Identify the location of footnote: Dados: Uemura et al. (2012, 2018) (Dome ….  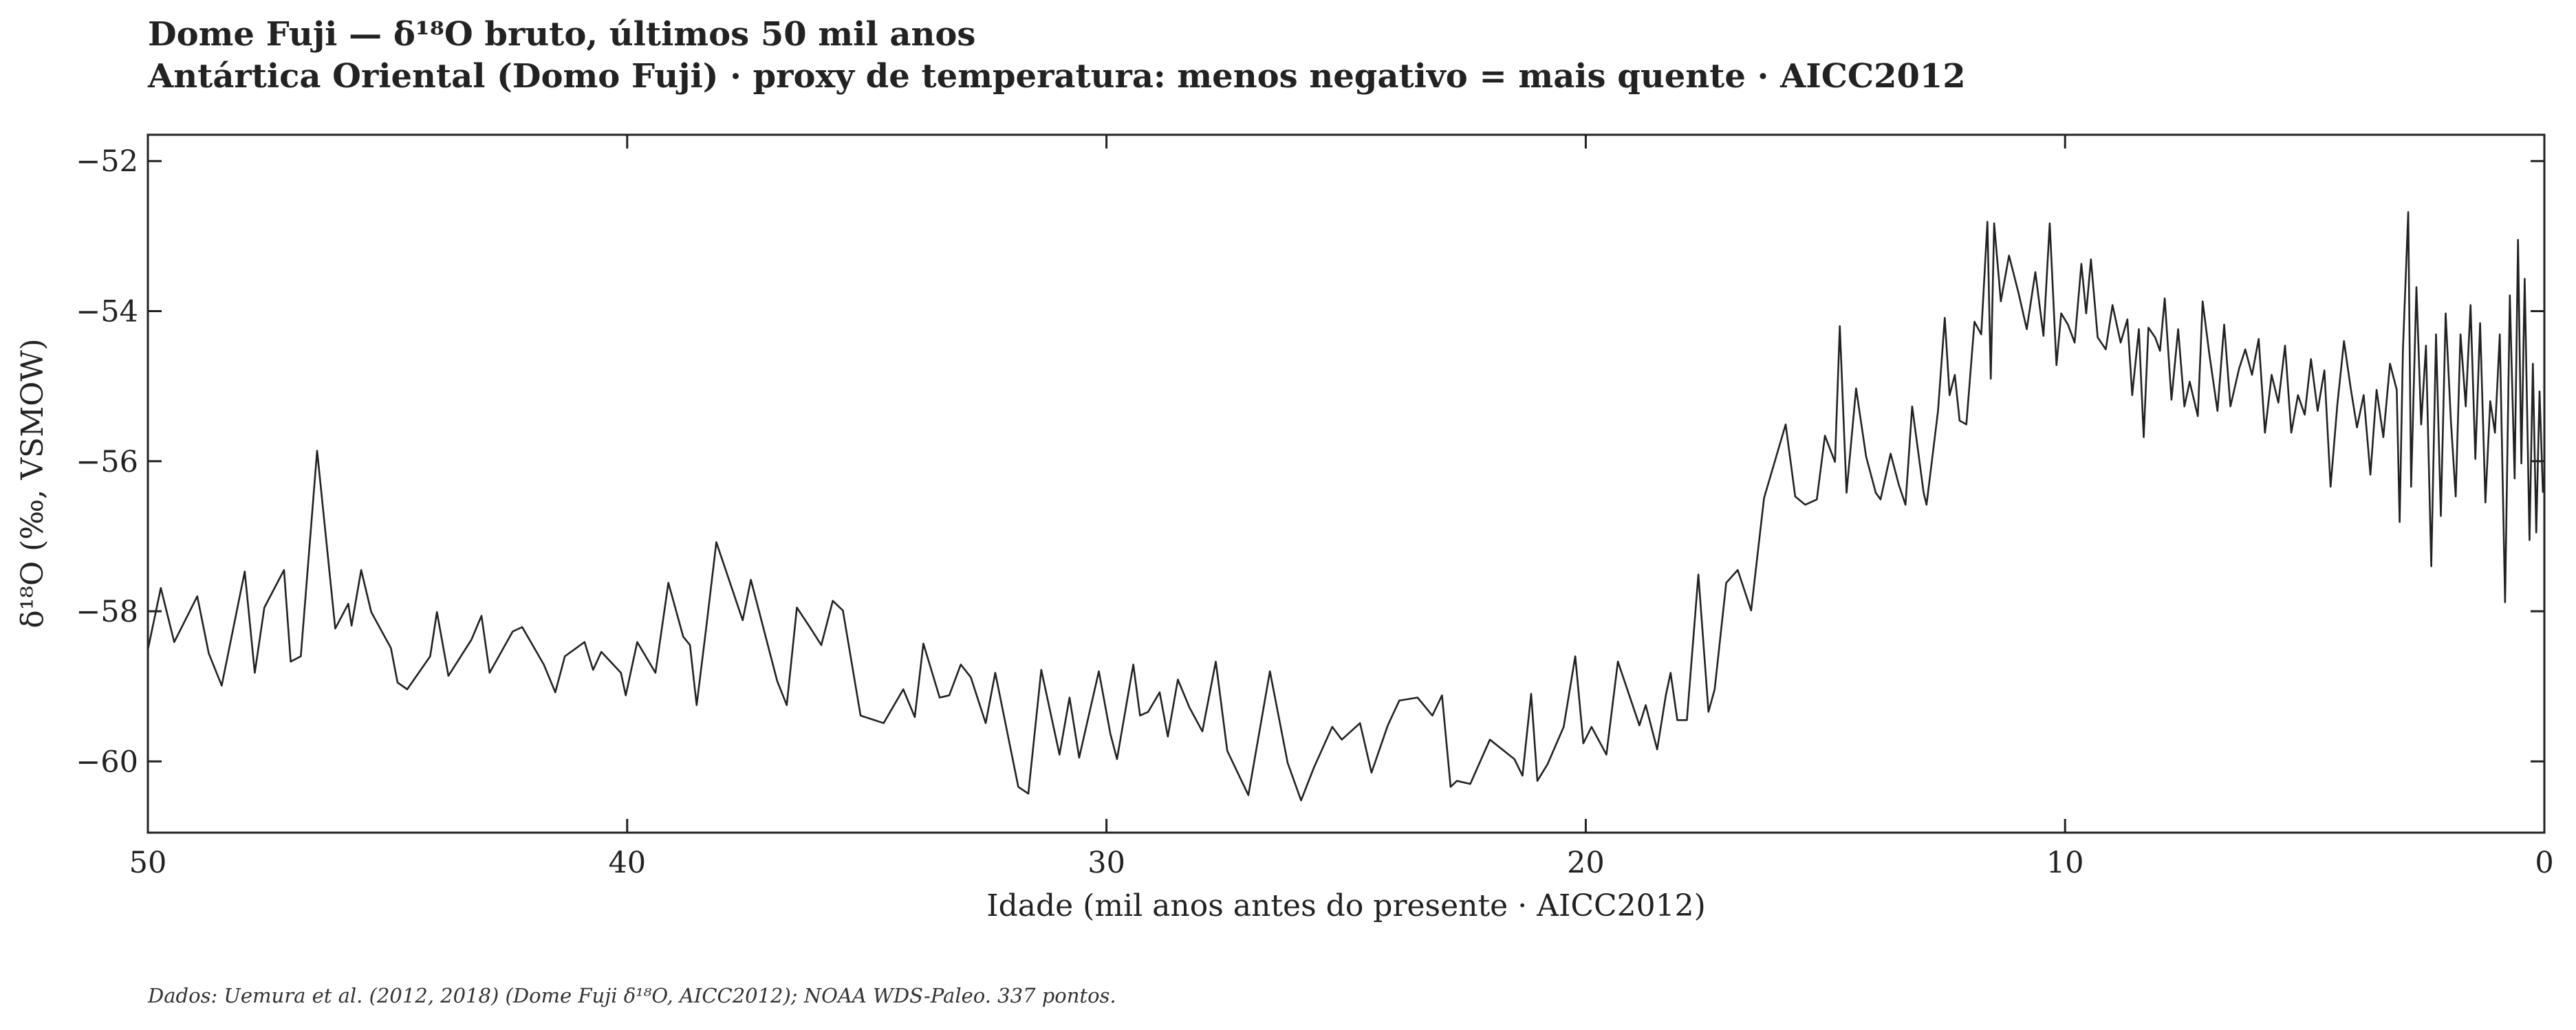
(631, 995).